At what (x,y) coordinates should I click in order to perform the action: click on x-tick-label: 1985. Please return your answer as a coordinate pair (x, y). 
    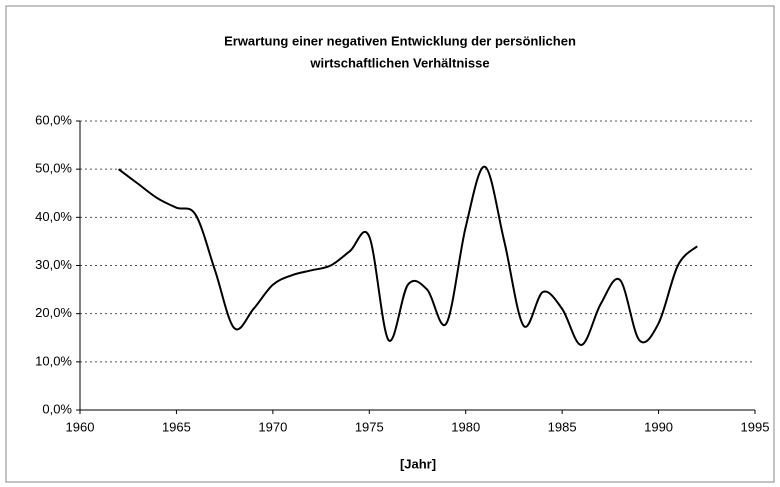
    Looking at the image, I should click on (562, 426).